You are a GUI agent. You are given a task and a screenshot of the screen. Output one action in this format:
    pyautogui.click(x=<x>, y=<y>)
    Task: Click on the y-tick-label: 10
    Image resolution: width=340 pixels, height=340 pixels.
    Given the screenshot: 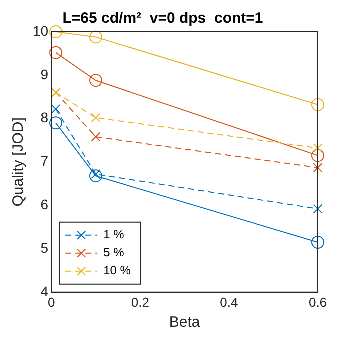 What is the action you would take?
    pyautogui.click(x=40, y=30)
    